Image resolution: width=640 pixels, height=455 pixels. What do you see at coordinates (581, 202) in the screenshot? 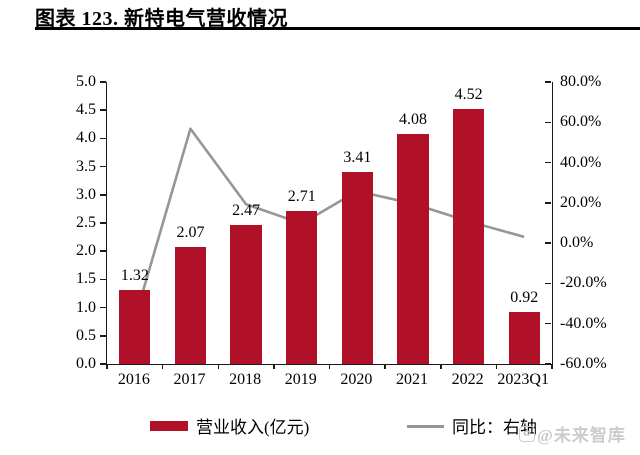
I see `right-axis-tick-label: 20.0%` at bounding box center [581, 202].